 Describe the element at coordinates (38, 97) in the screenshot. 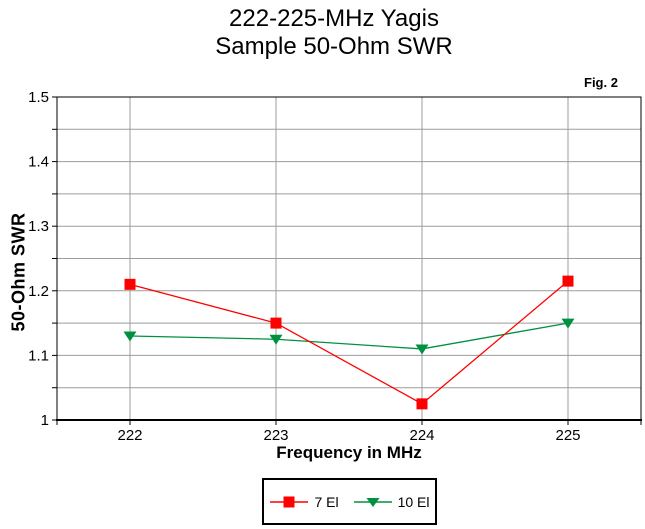

I see `y-tick-label: 1.5` at that location.